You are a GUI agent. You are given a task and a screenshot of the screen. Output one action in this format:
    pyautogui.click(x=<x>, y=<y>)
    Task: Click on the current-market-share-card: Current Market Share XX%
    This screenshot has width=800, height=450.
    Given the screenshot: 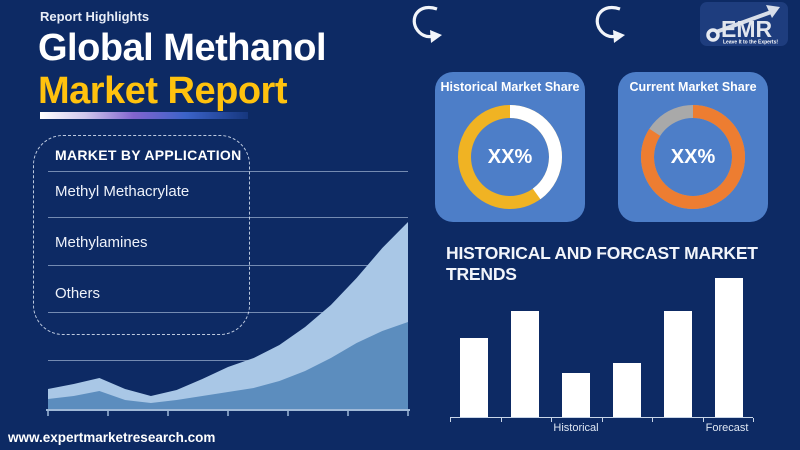 What is the action you would take?
    pyautogui.click(x=693, y=147)
    